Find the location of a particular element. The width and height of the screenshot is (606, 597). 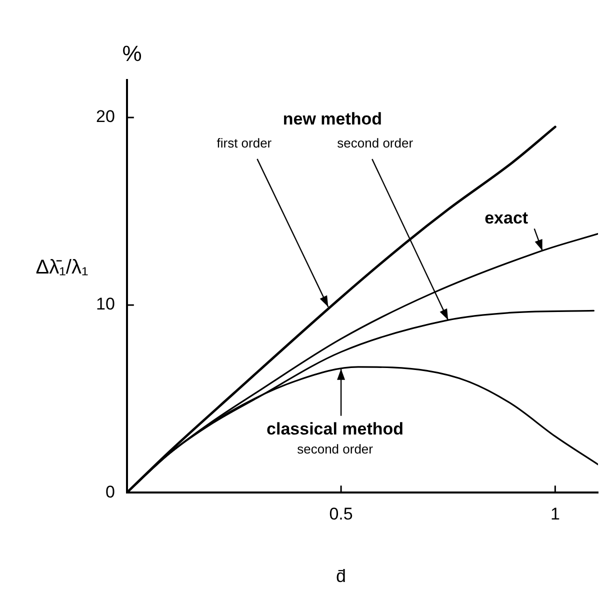

y-tick-label: 0 is located at coordinates (110, 492).